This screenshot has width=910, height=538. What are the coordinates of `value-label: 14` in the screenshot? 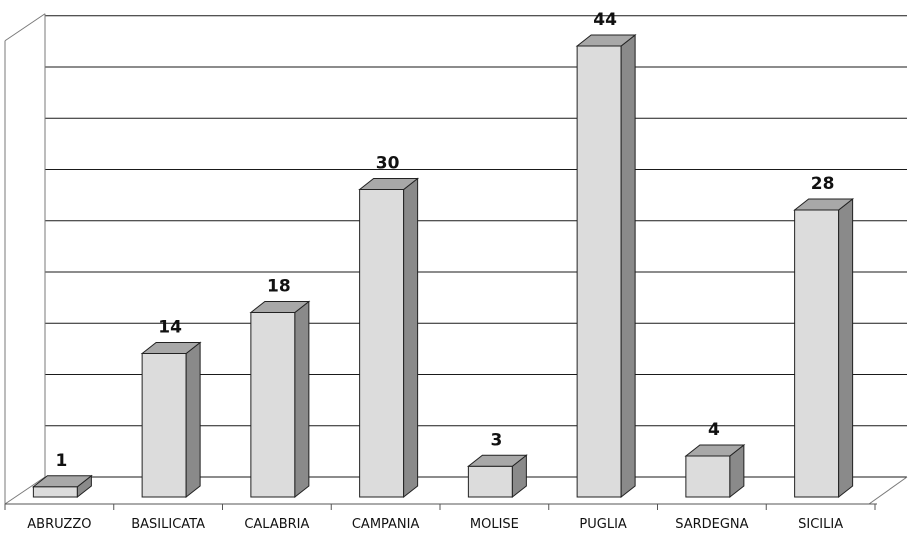 It's located at (170, 328).